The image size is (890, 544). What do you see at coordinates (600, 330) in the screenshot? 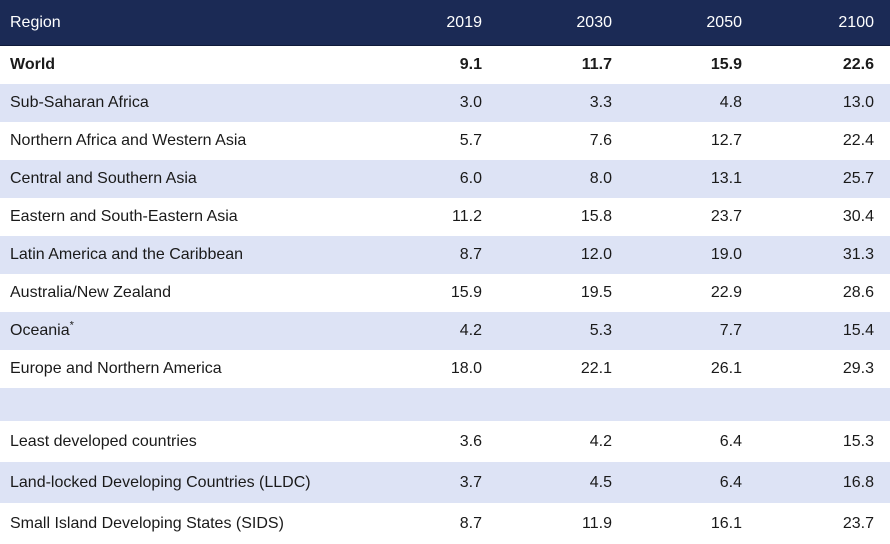
I see `row-2030: 5.3` at bounding box center [600, 330].